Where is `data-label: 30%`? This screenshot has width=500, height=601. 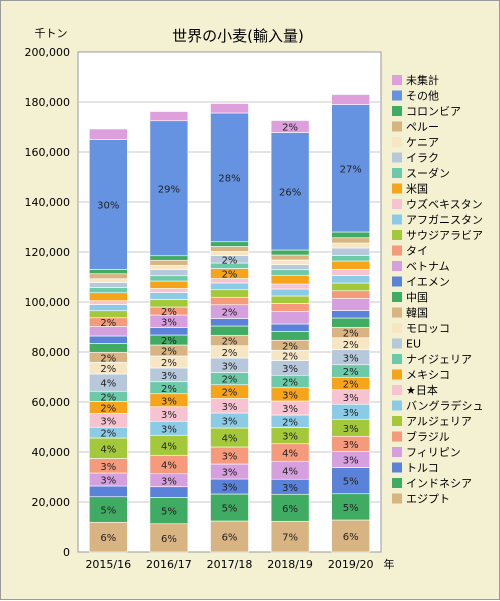 data-label: 30% is located at coordinates (108, 206).